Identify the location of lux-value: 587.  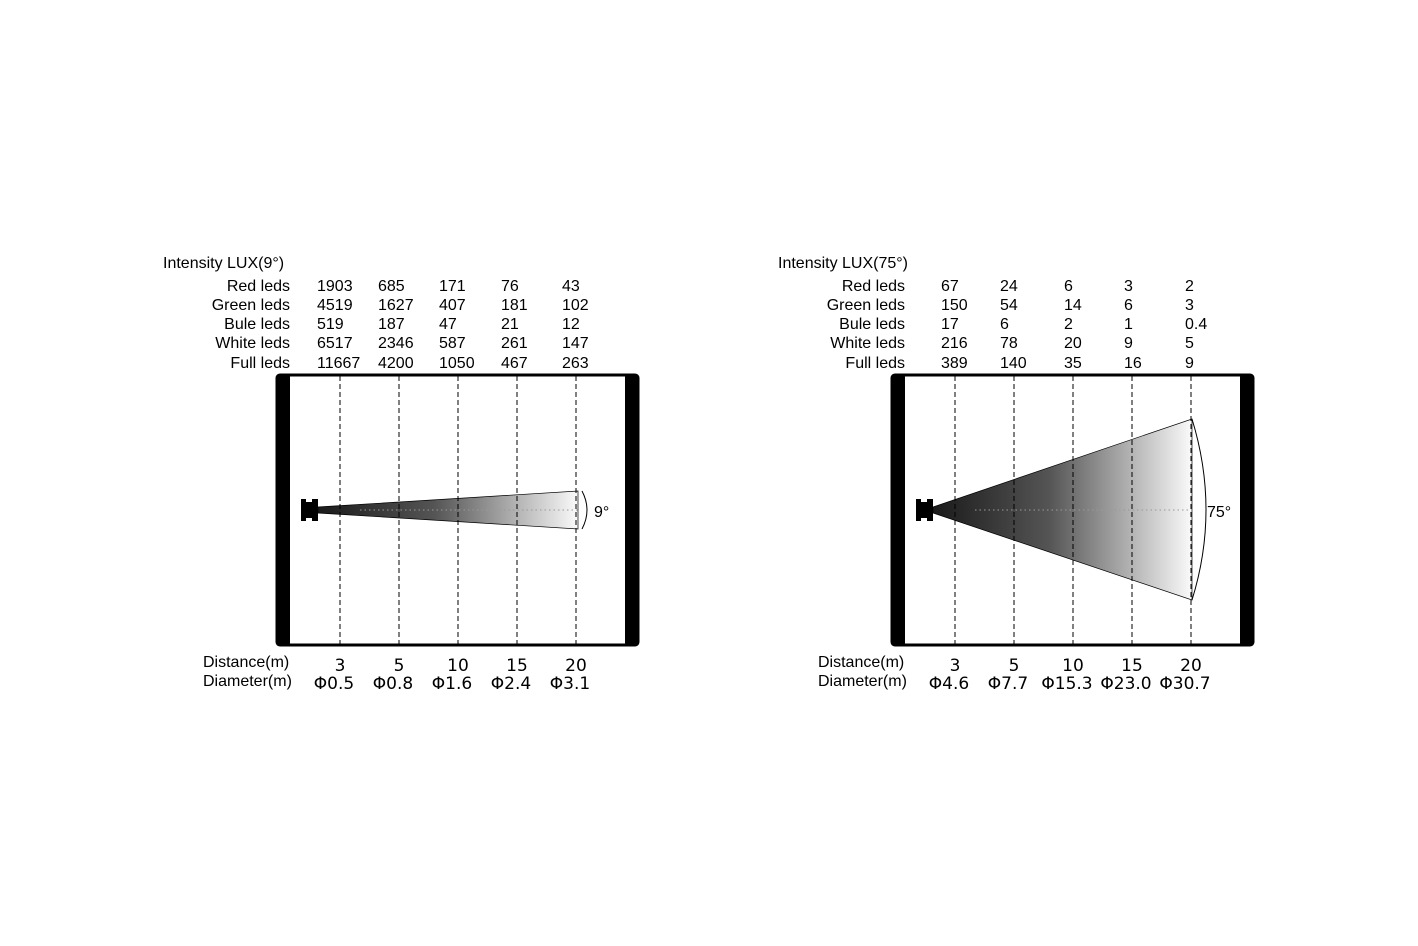
(452, 343).